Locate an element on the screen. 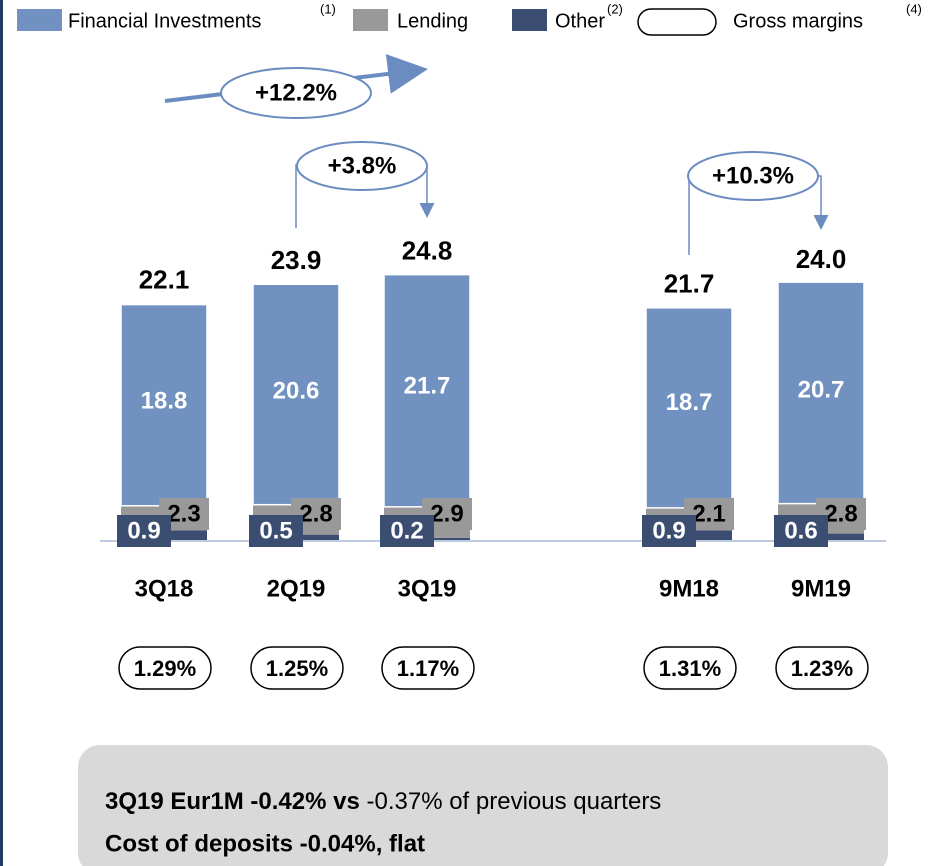 This screenshot has width=935, height=866. value-label: 20.6 is located at coordinates (296, 390).